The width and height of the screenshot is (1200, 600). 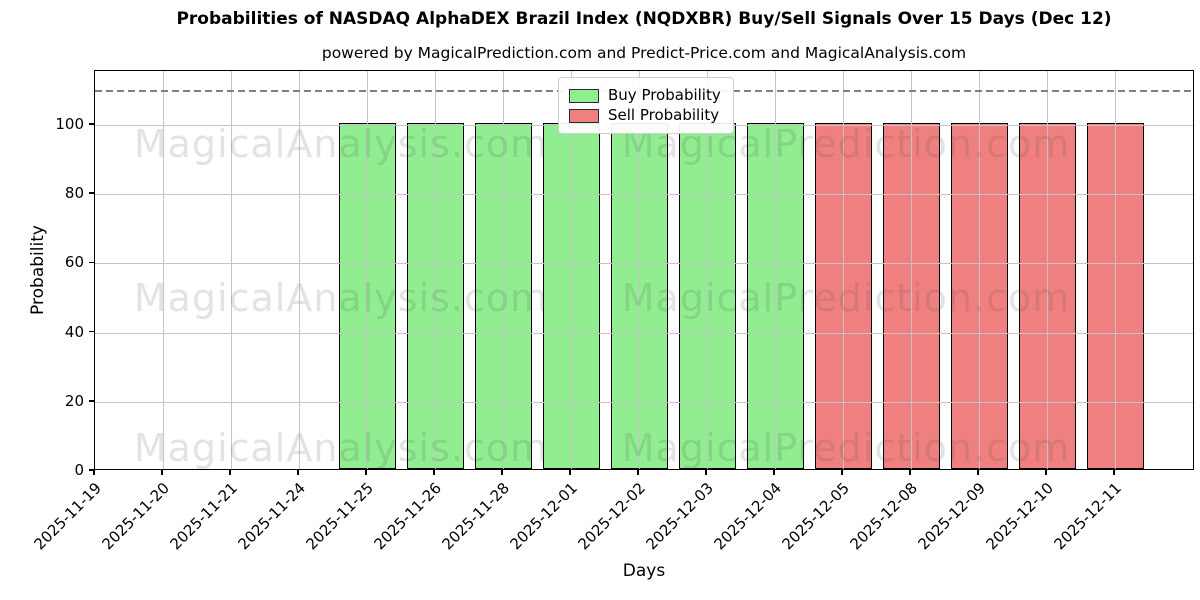 What do you see at coordinates (74, 400) in the screenshot?
I see `y-tick-label: 20` at bounding box center [74, 400].